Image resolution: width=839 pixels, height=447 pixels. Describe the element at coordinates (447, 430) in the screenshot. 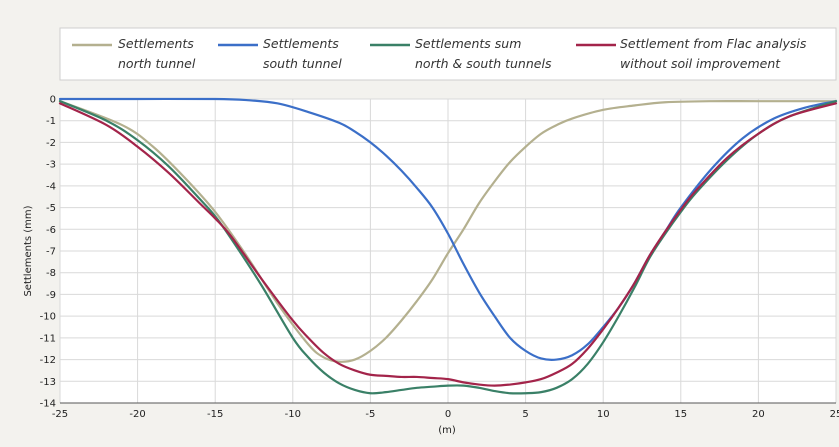

I see `x-axis-label: (m)` at that location.